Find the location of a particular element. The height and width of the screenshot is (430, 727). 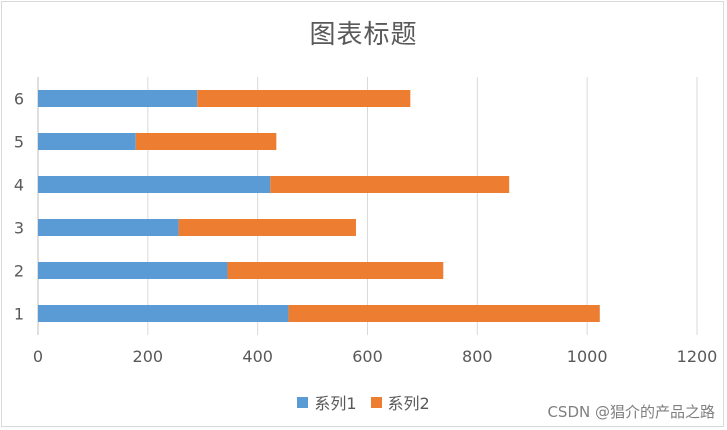

legend-label-series-2: 系列2 is located at coordinates (408, 403).